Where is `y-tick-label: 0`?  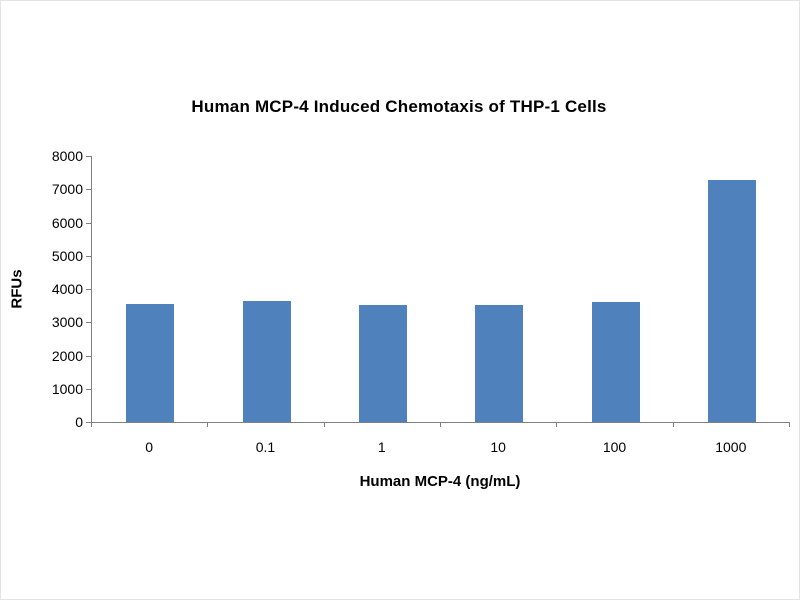
y-tick-label: 0 is located at coordinates (79, 422).